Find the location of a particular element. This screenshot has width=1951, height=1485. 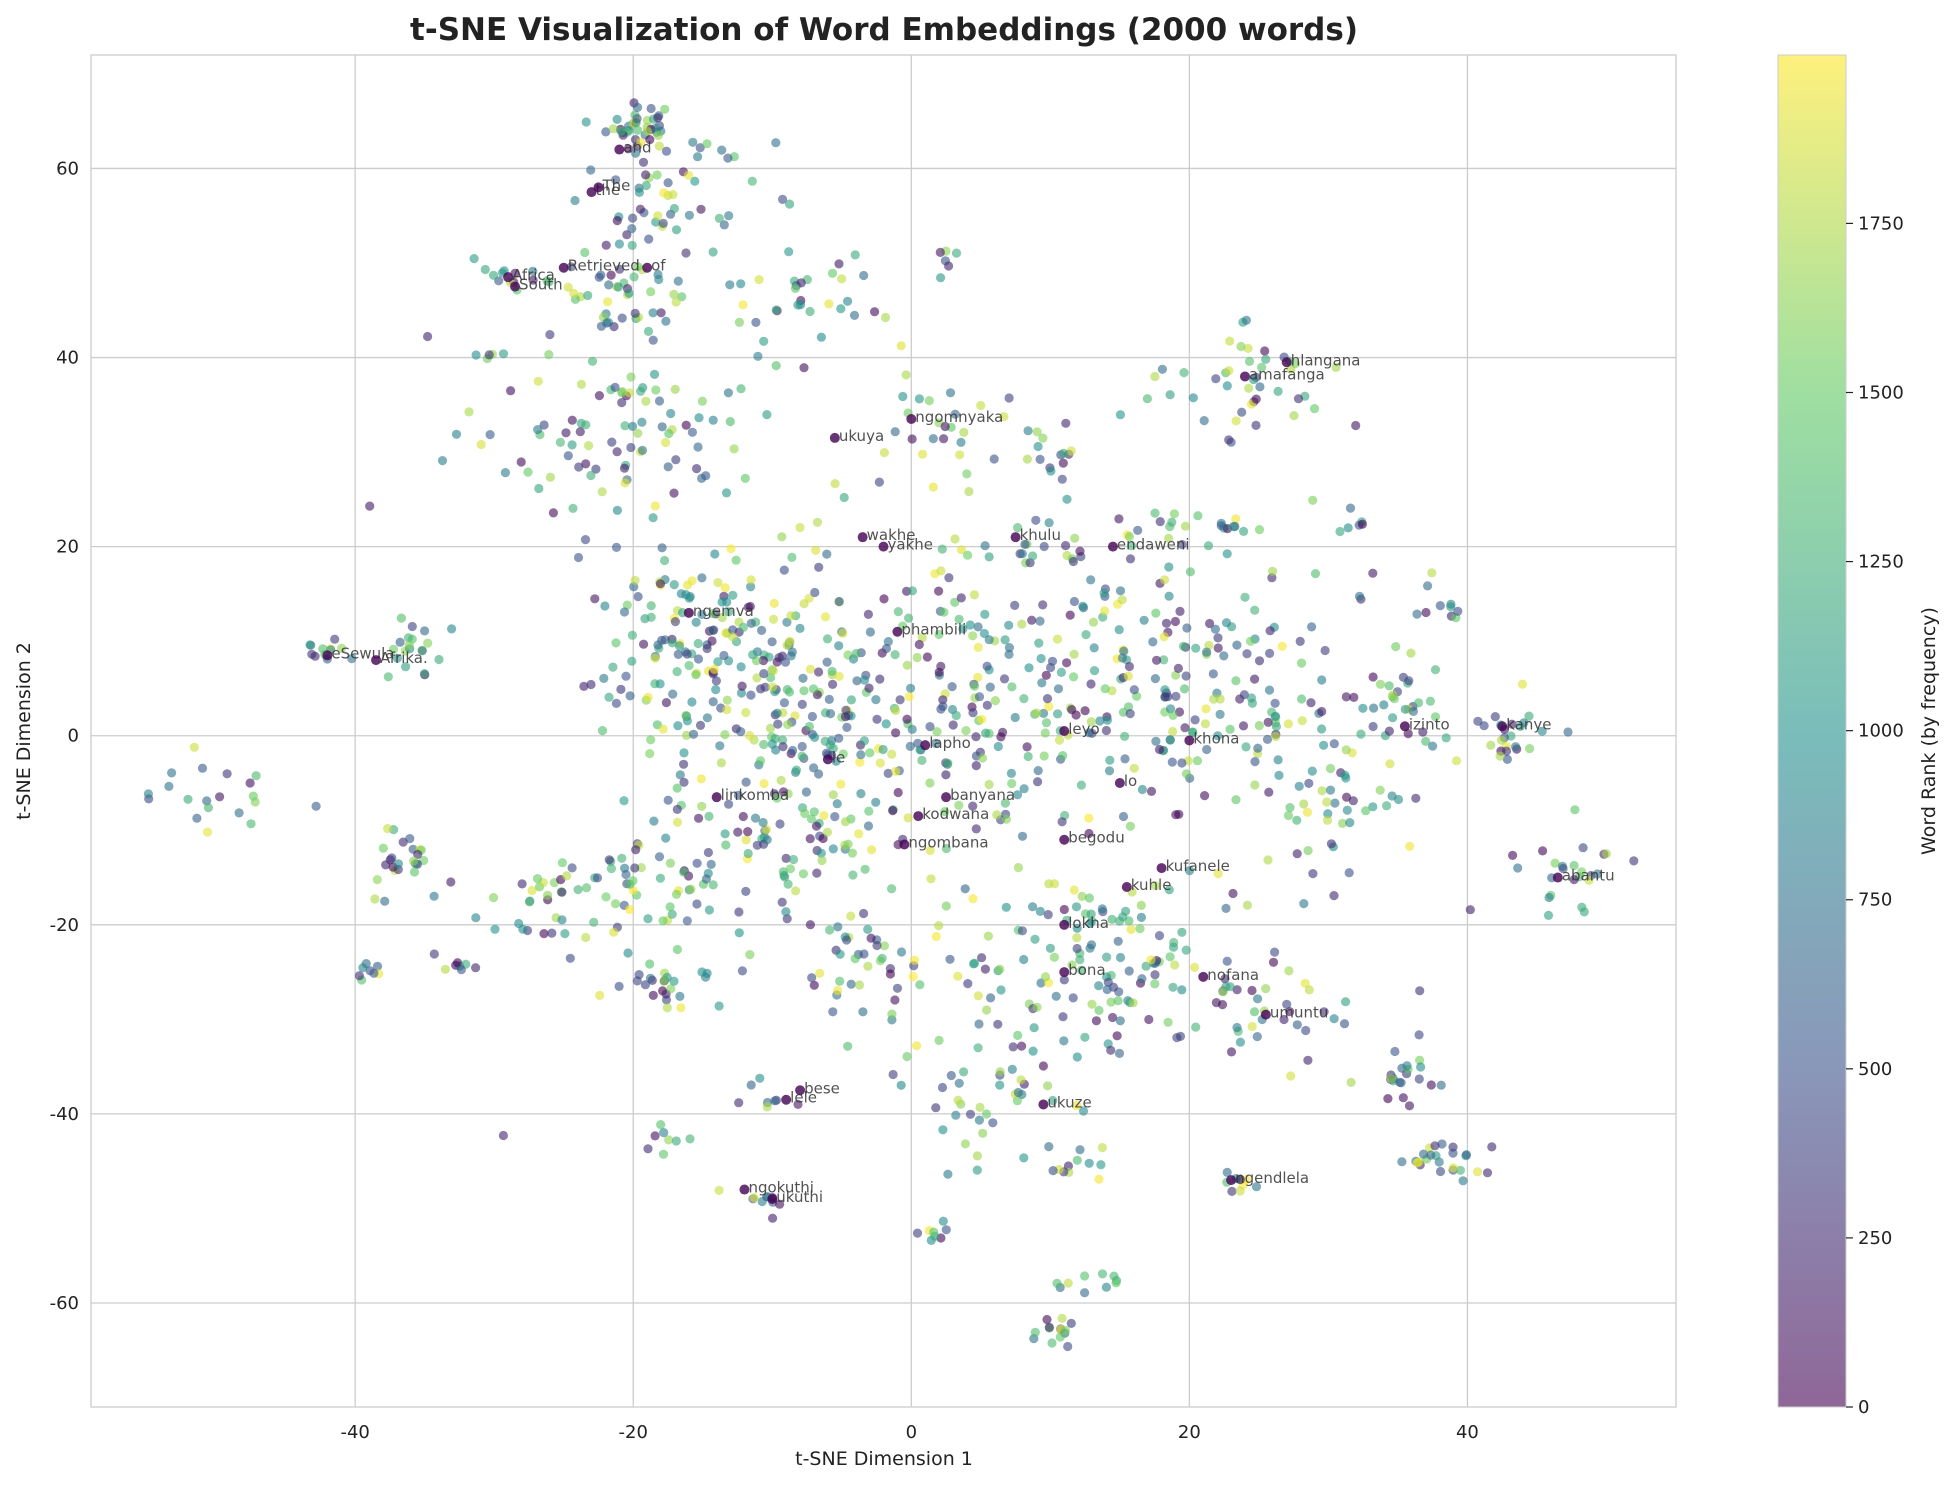

word-label: kanye is located at coordinates (1528, 724).